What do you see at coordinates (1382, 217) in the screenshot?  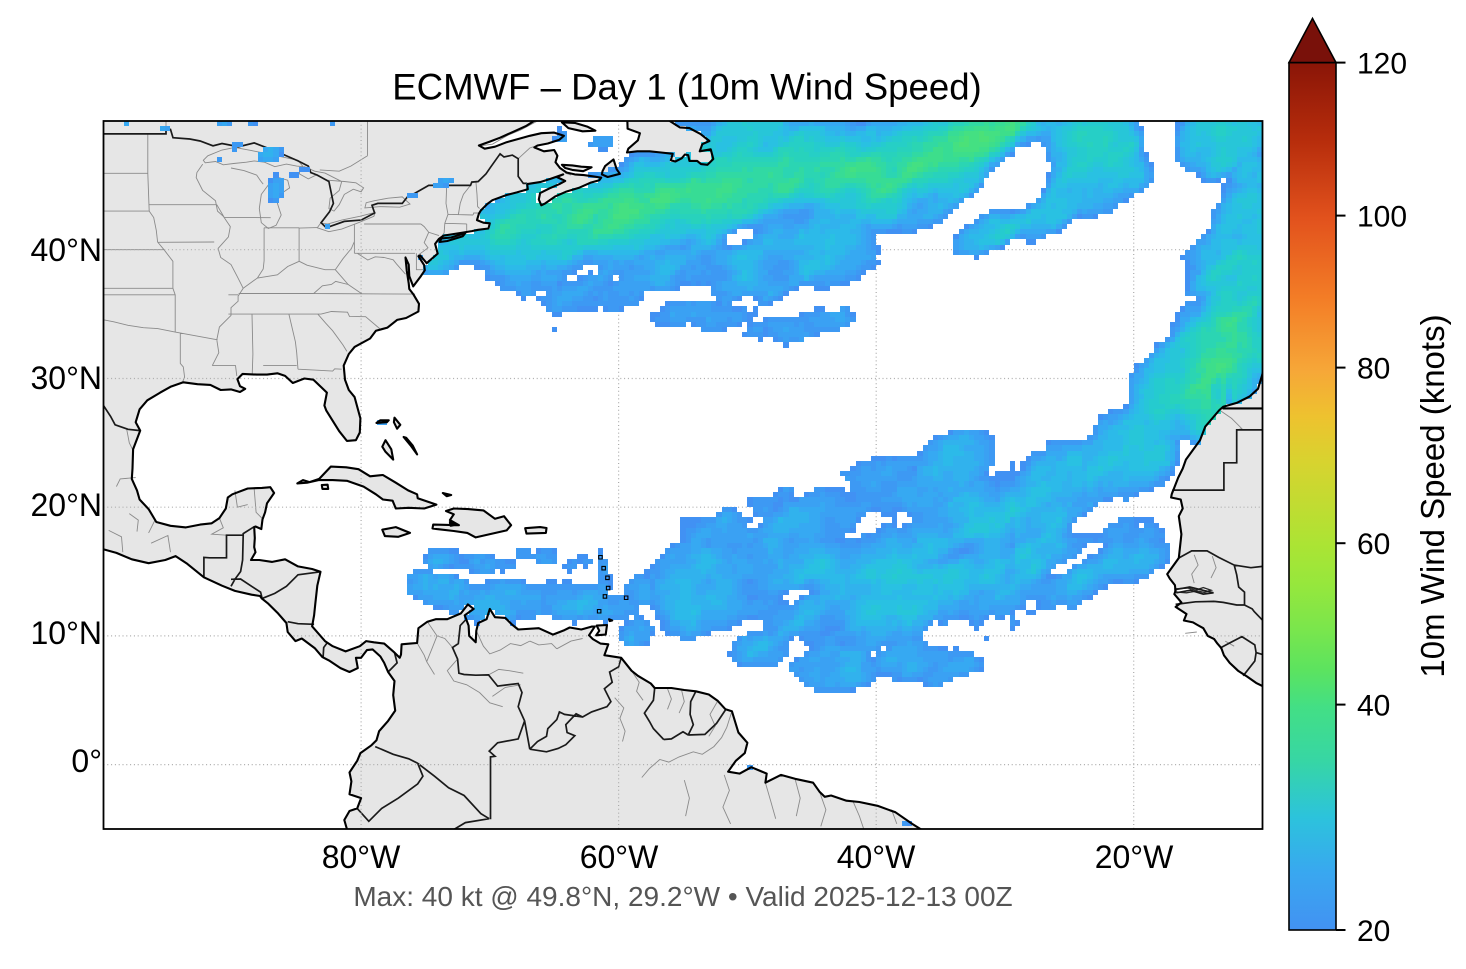 I see `svg-text: 100` at bounding box center [1382, 217].